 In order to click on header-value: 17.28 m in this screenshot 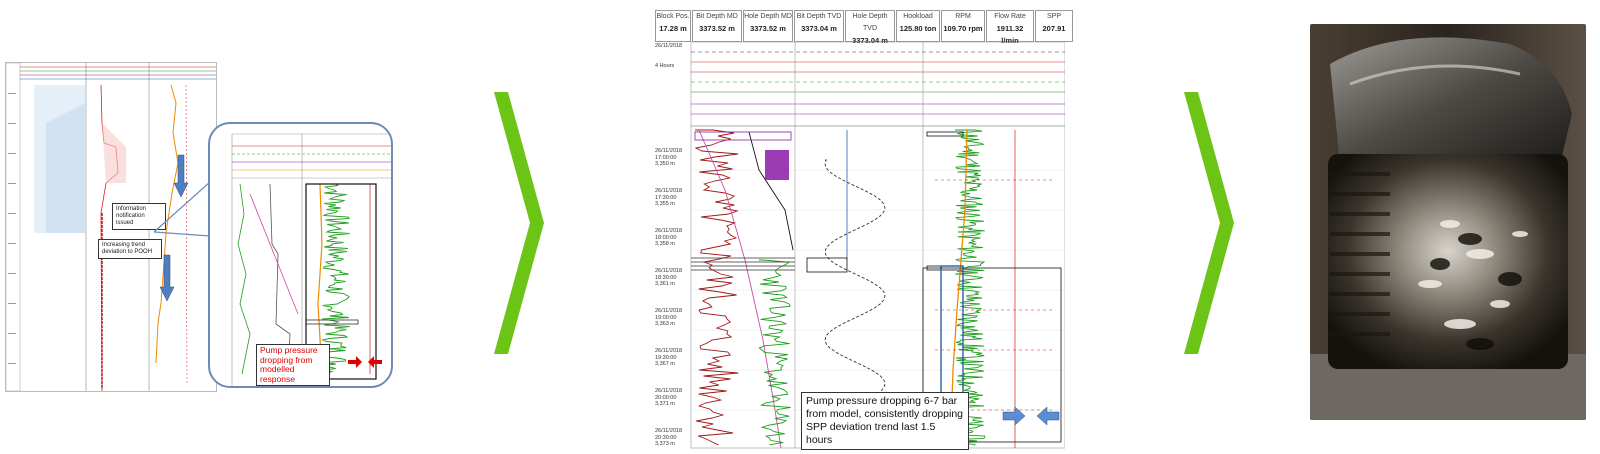, I will do `click(673, 28)`.